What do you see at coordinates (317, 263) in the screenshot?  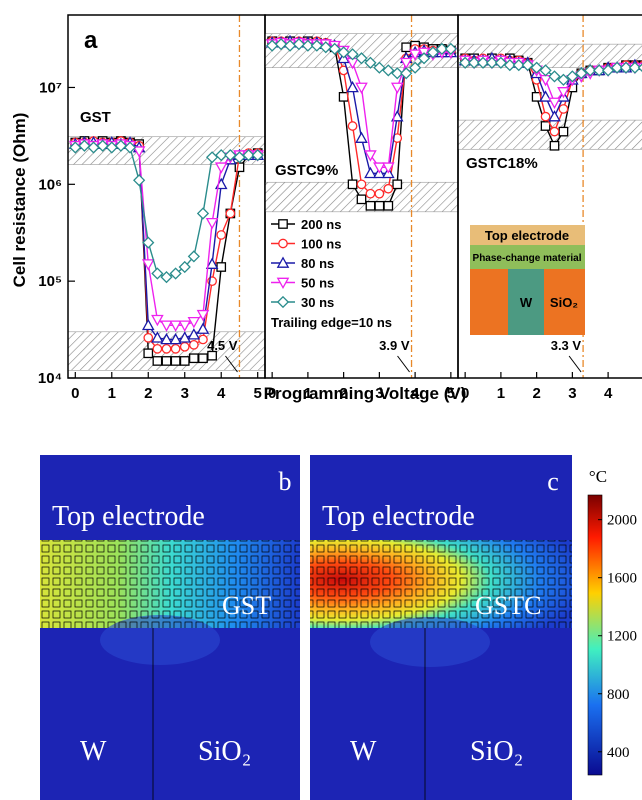 I see `legend-label: 80 ns` at bounding box center [317, 263].